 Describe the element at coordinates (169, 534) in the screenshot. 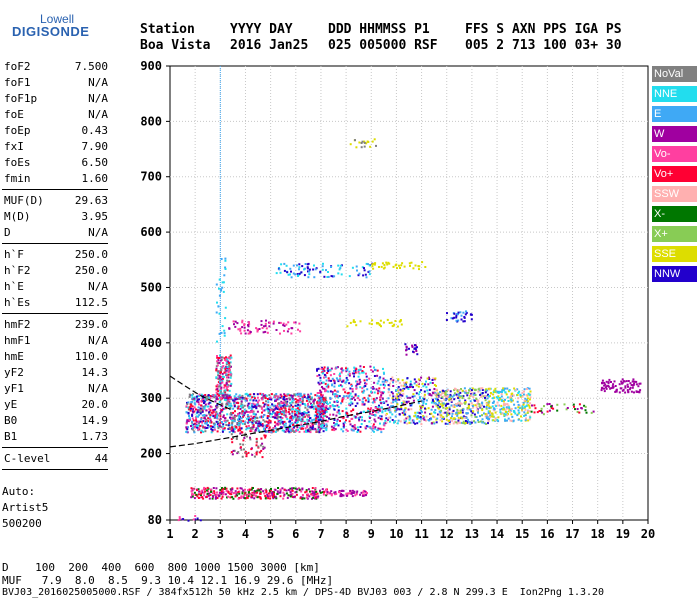

I see `x-tick-label: 1` at that location.